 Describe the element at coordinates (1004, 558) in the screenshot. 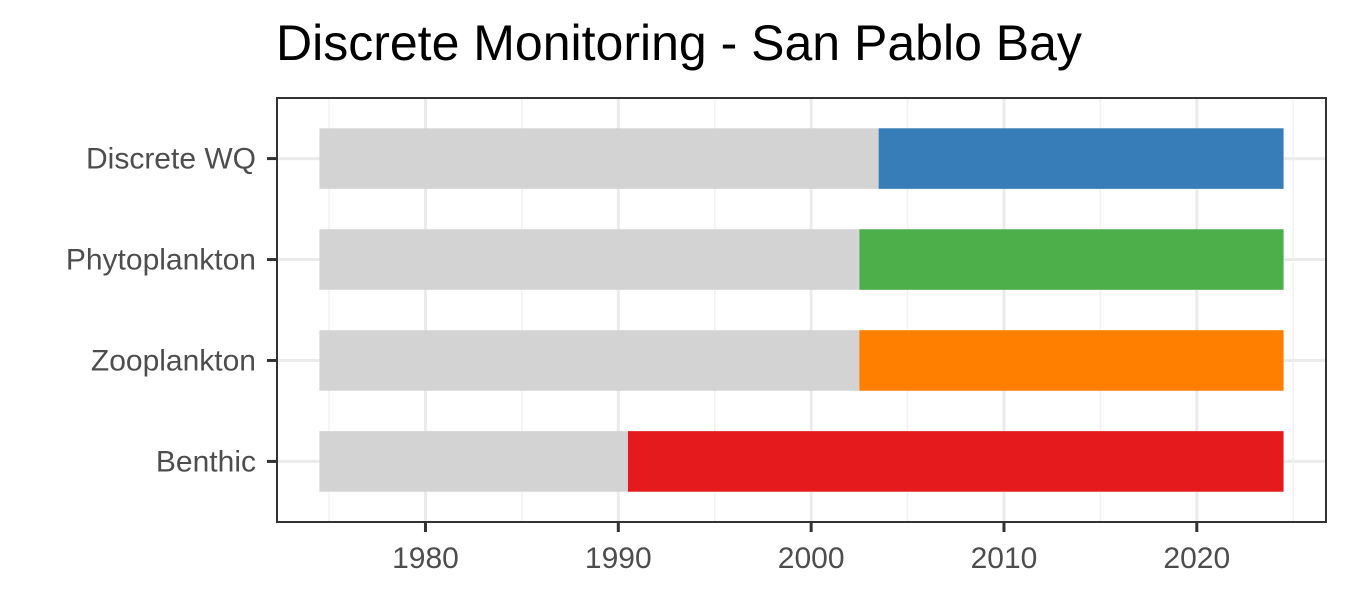

I see `x-tick-label: 2010` at that location.